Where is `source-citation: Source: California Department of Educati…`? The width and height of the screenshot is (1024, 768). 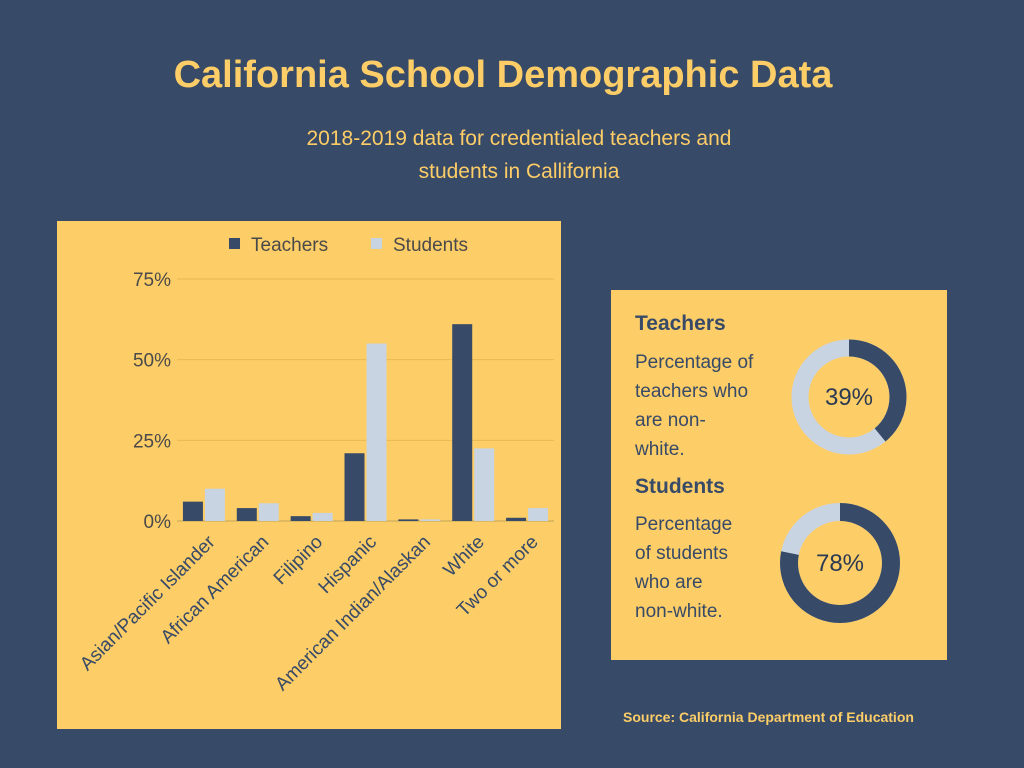
source-citation: Source: California Department of Educati… is located at coordinates (768, 717).